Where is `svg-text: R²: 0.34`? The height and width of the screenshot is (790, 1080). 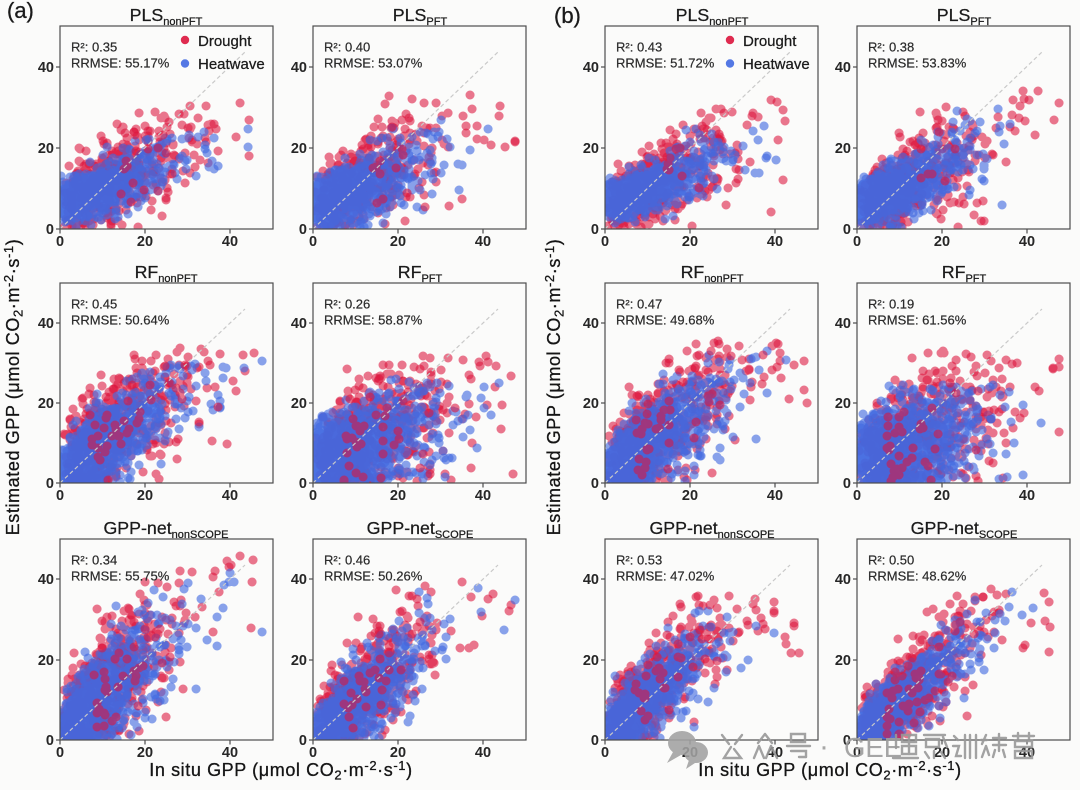 svg-text: R²: 0.34 is located at coordinates (94, 560).